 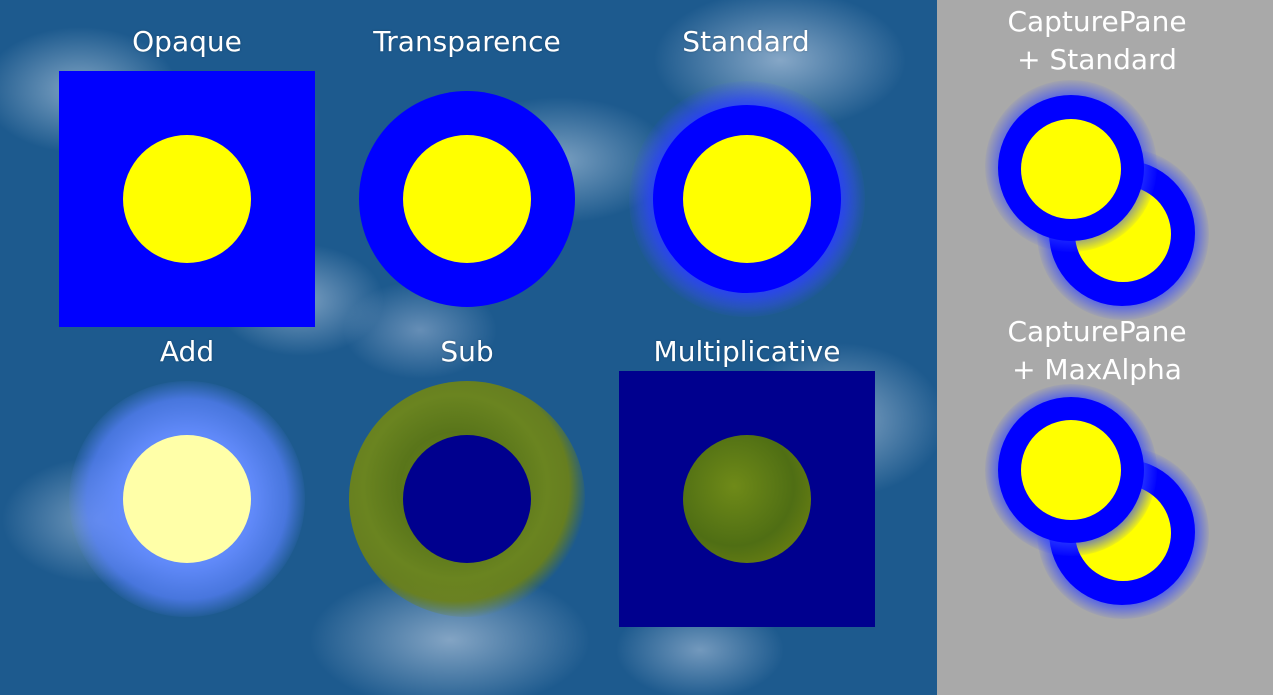 I want to click on capture-maxalpha-line1: CapturePane, so click(x=1097, y=331).